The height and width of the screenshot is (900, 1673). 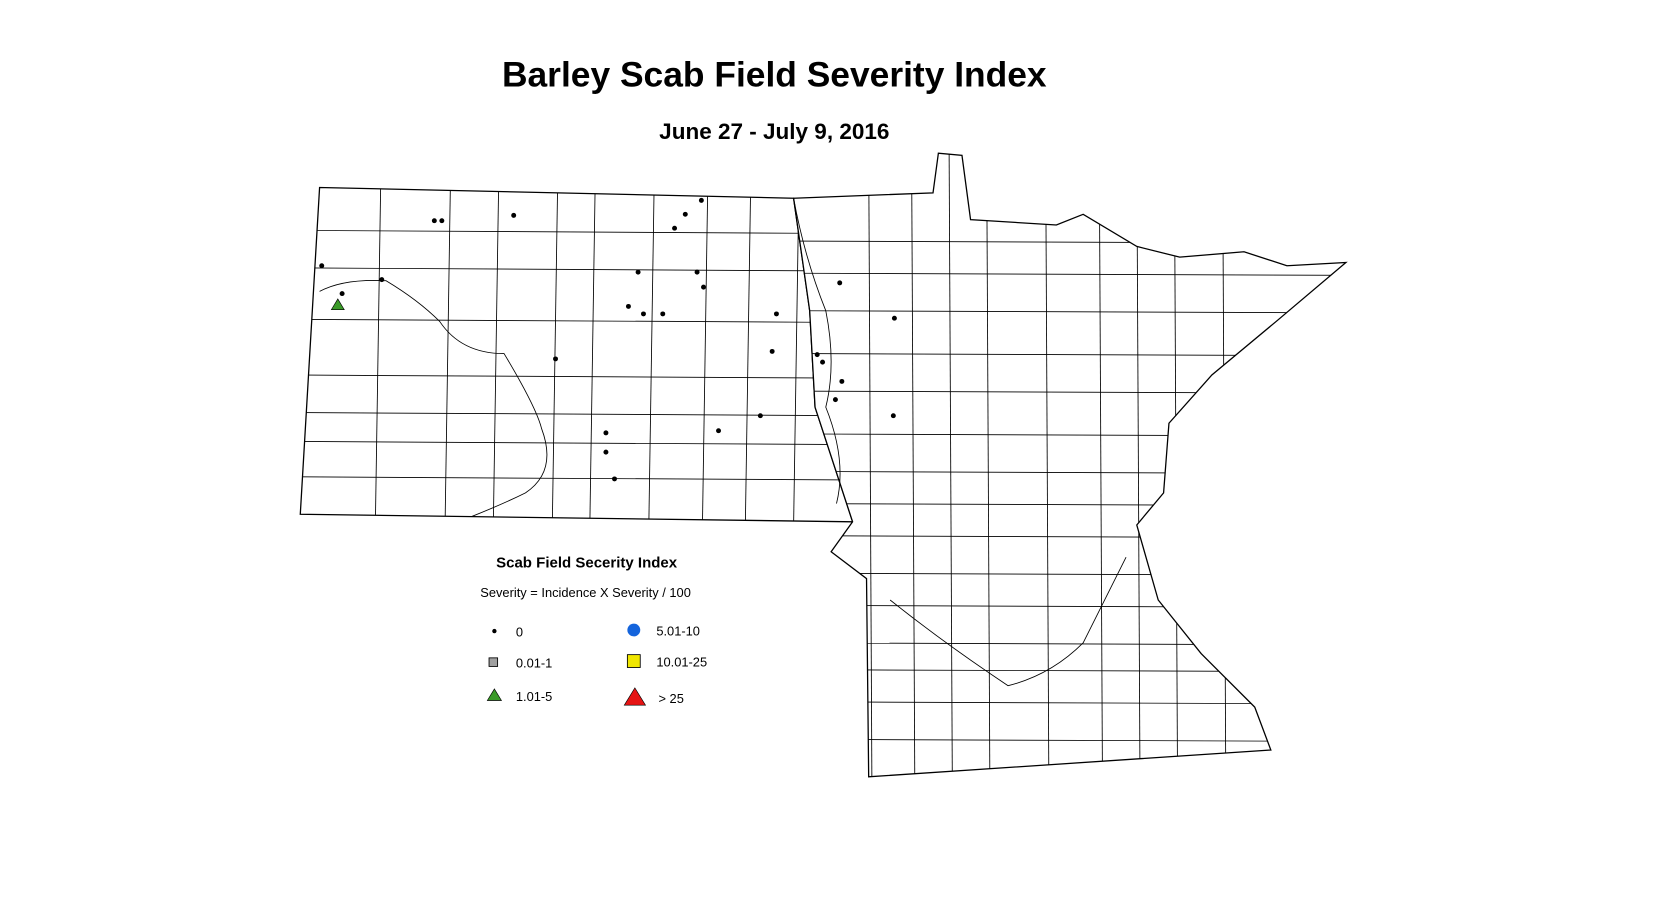 What do you see at coordinates (534, 696) in the screenshot?
I see `legend-label: 1.01-5` at bounding box center [534, 696].